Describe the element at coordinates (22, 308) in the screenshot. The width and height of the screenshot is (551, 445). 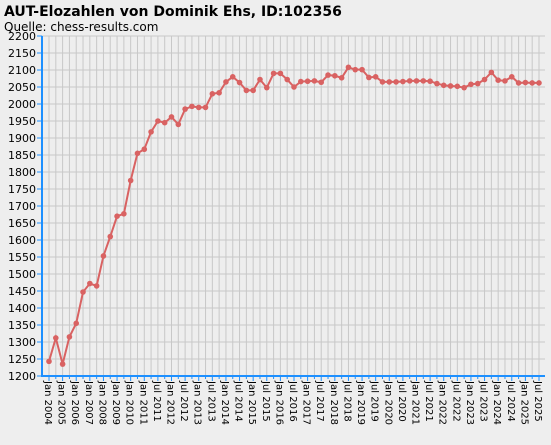
I see `y-tick-label: 1400` at that location.